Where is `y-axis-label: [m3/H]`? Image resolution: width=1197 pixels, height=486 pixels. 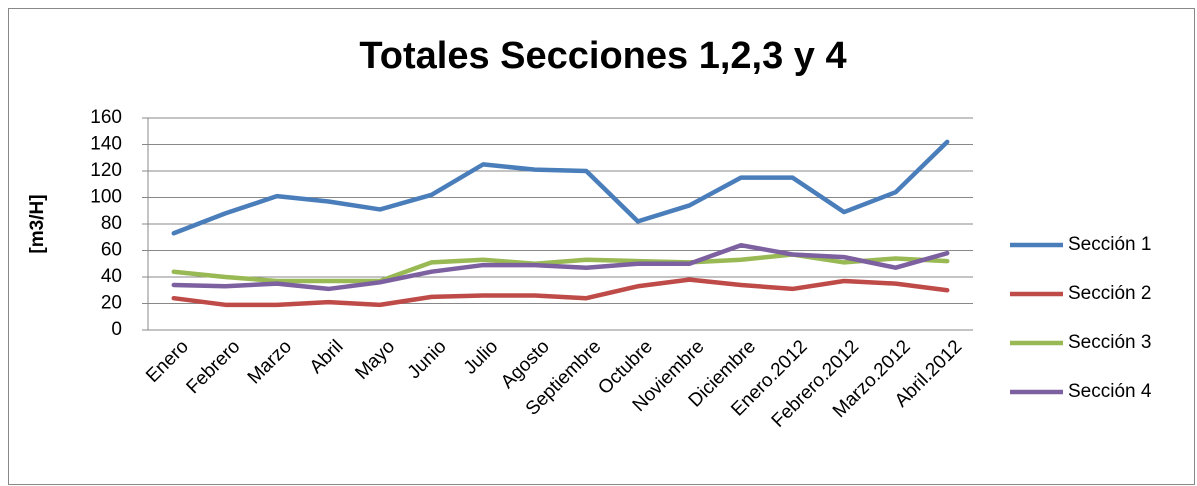
y-axis-label: [m3/H] is located at coordinates (37, 223).